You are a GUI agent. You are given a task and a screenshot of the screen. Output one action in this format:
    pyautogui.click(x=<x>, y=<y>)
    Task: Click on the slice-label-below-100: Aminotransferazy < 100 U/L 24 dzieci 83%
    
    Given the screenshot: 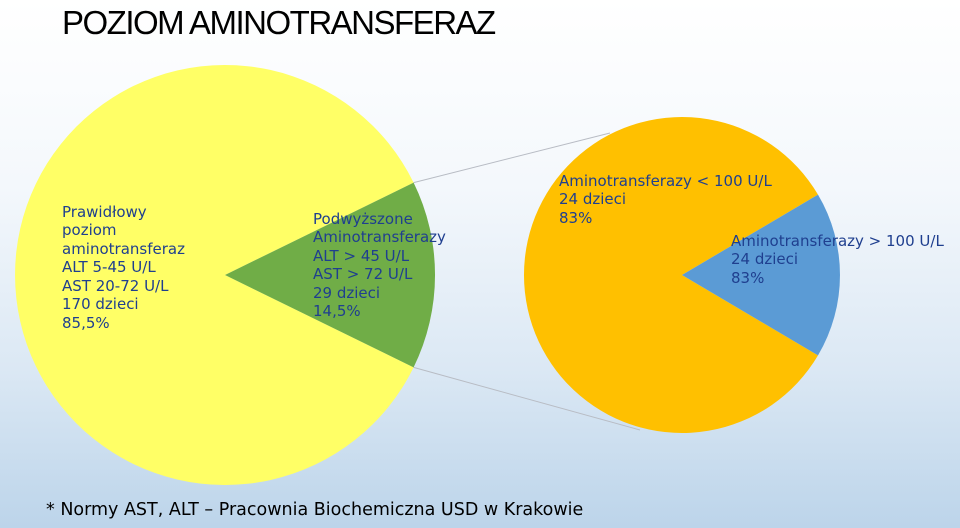 What is the action you would take?
    pyautogui.click(x=665, y=199)
    